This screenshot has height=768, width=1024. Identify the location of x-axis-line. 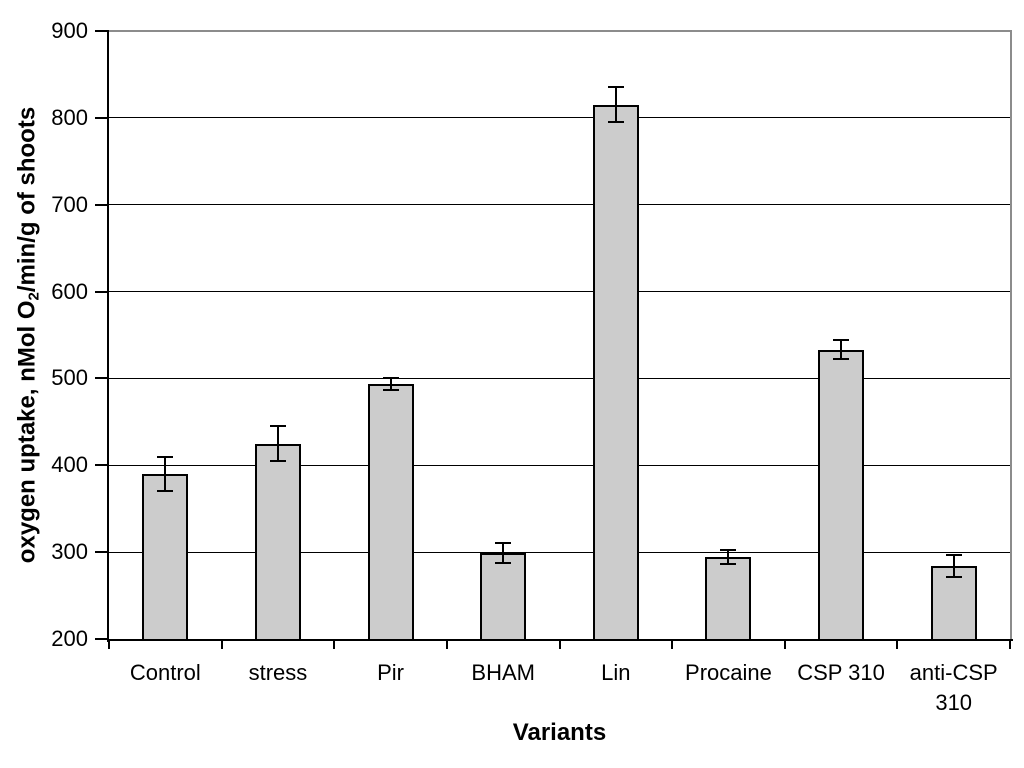
(560, 640).